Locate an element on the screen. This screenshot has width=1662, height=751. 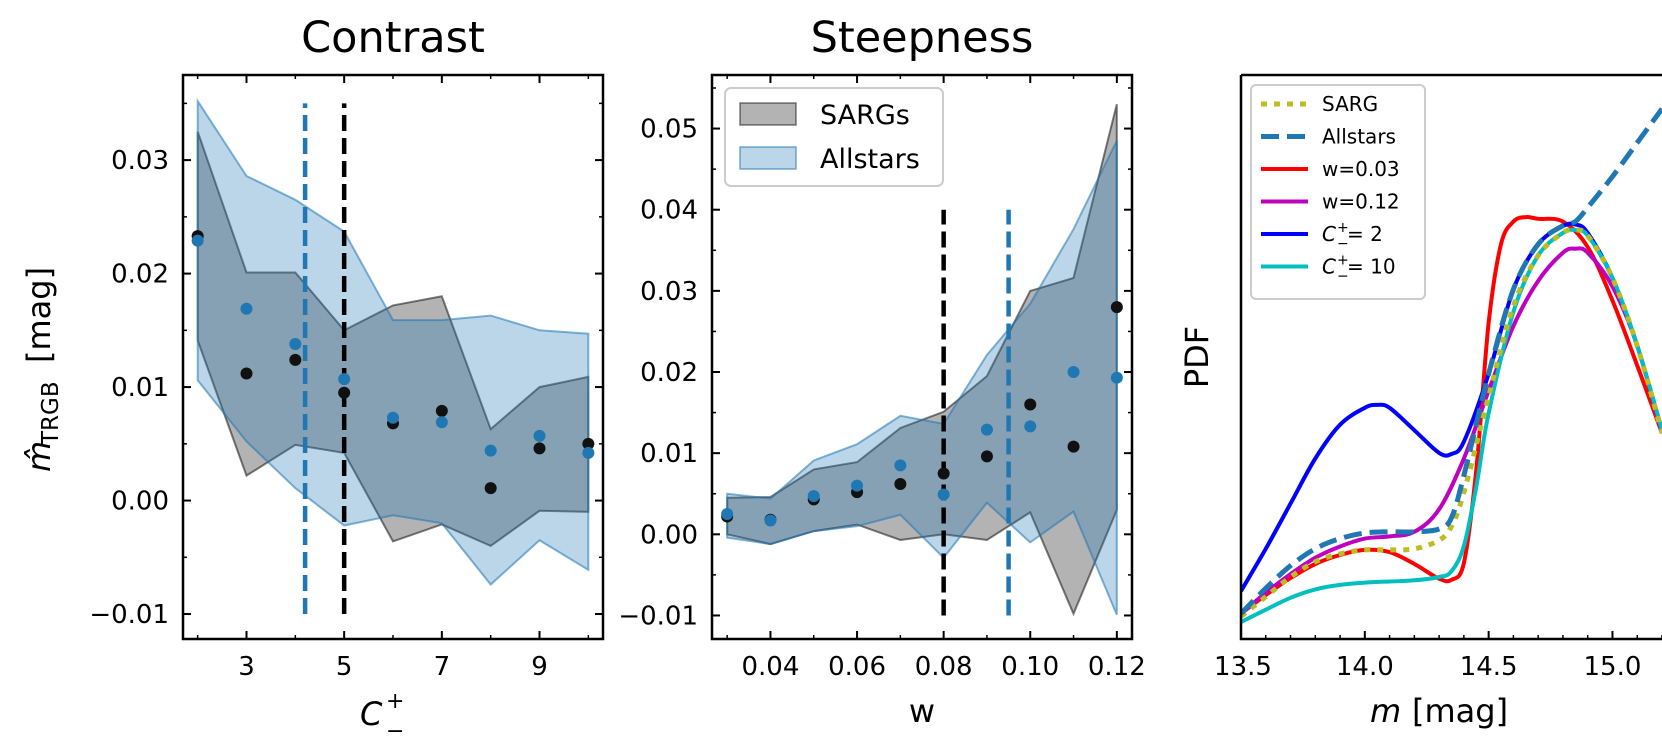
x-tick-label: 0.06 is located at coordinates (857, 667).